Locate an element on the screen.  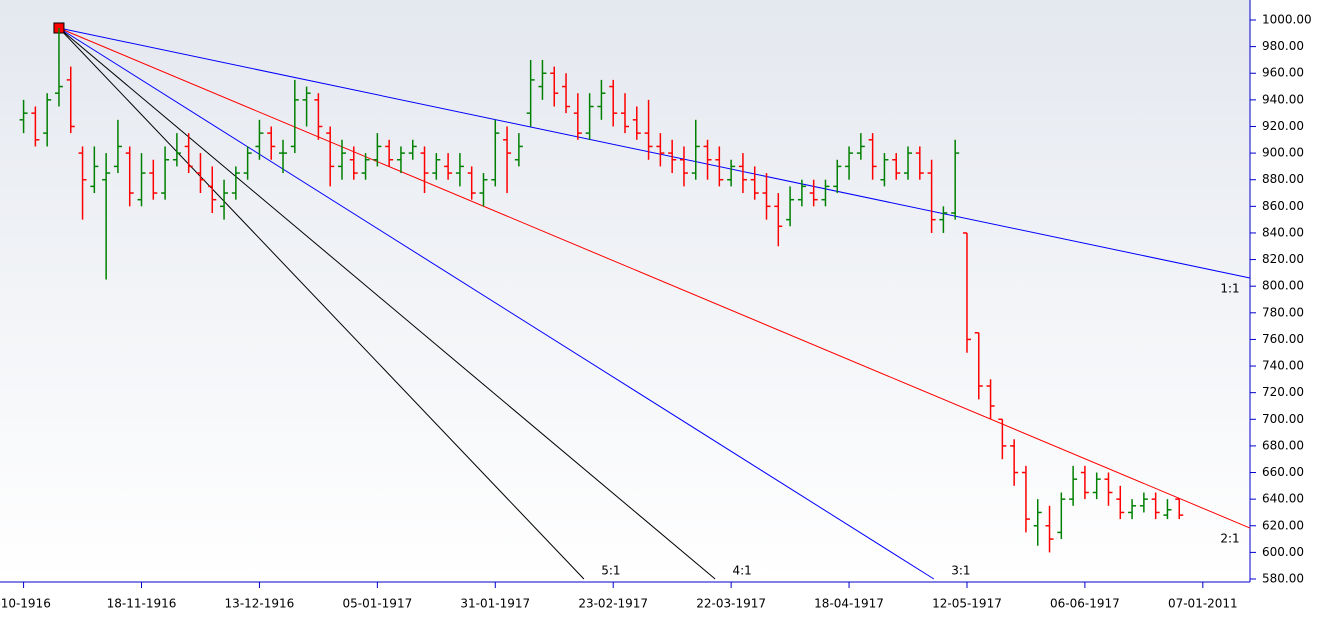
y-tick-label: 820.00 is located at coordinates (1283, 259).